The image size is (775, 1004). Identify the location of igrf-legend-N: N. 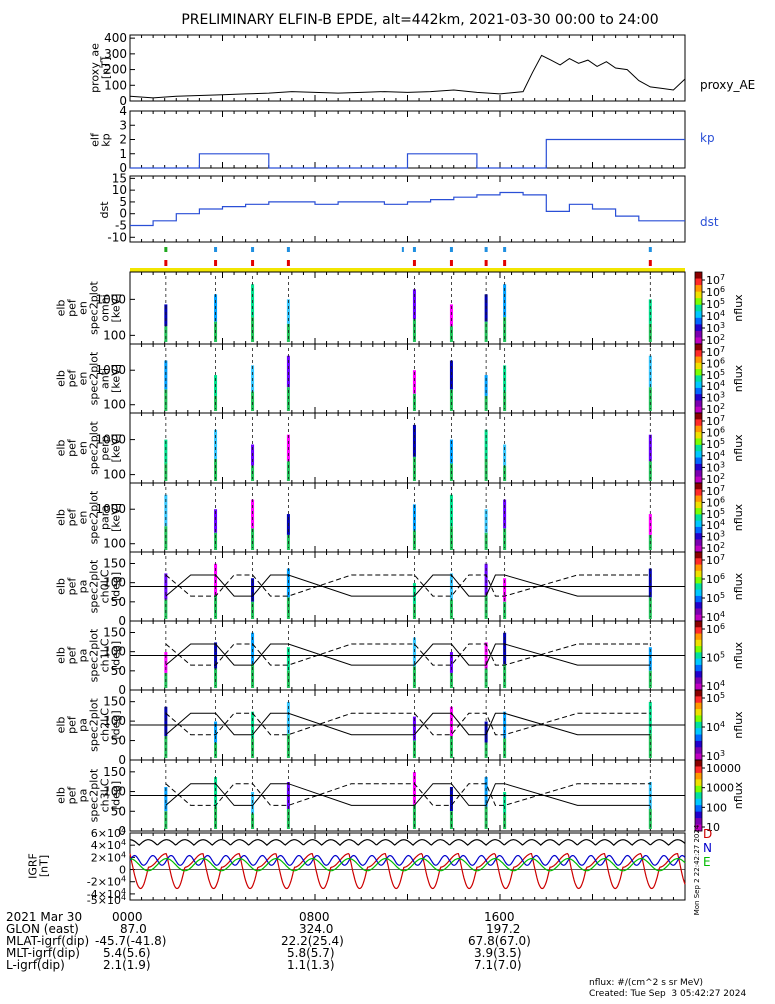
(707, 848).